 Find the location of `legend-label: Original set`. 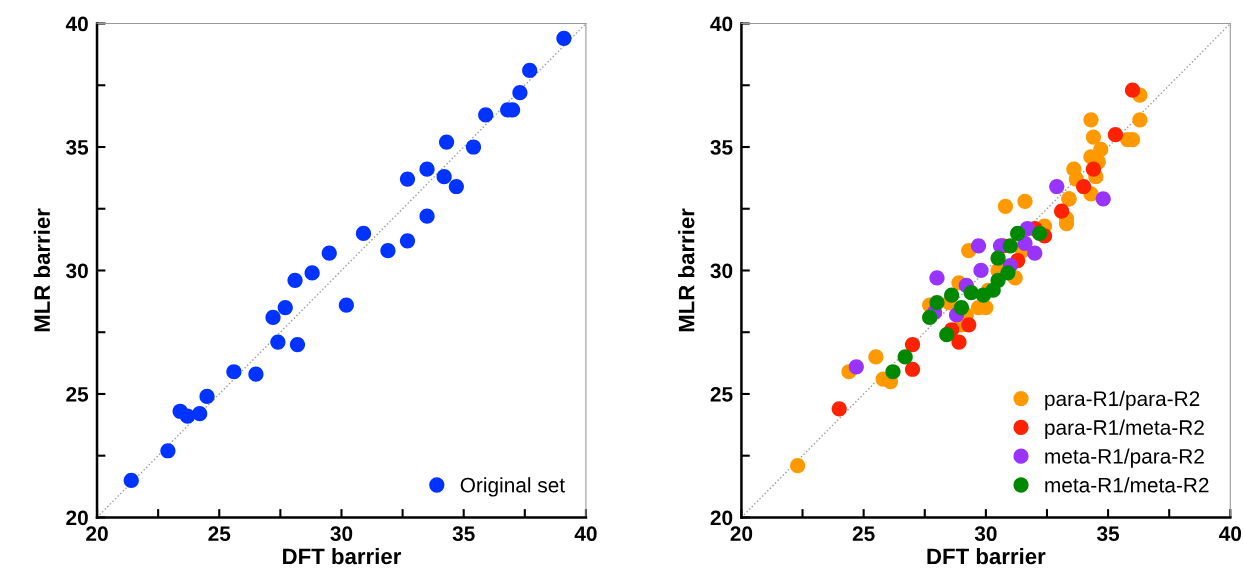

legend-label: Original set is located at coordinates (512, 487).